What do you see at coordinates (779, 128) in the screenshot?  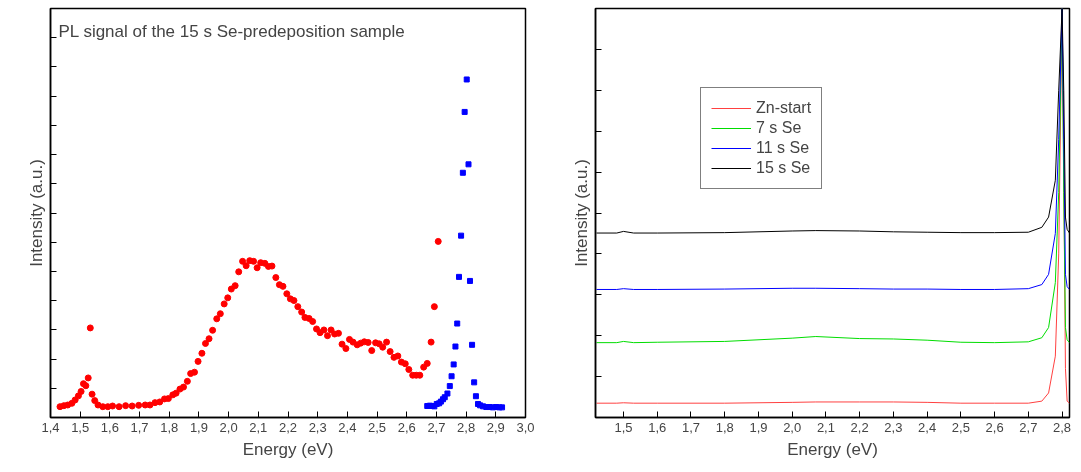 I see `legend-label: 7 s Se` at bounding box center [779, 128].